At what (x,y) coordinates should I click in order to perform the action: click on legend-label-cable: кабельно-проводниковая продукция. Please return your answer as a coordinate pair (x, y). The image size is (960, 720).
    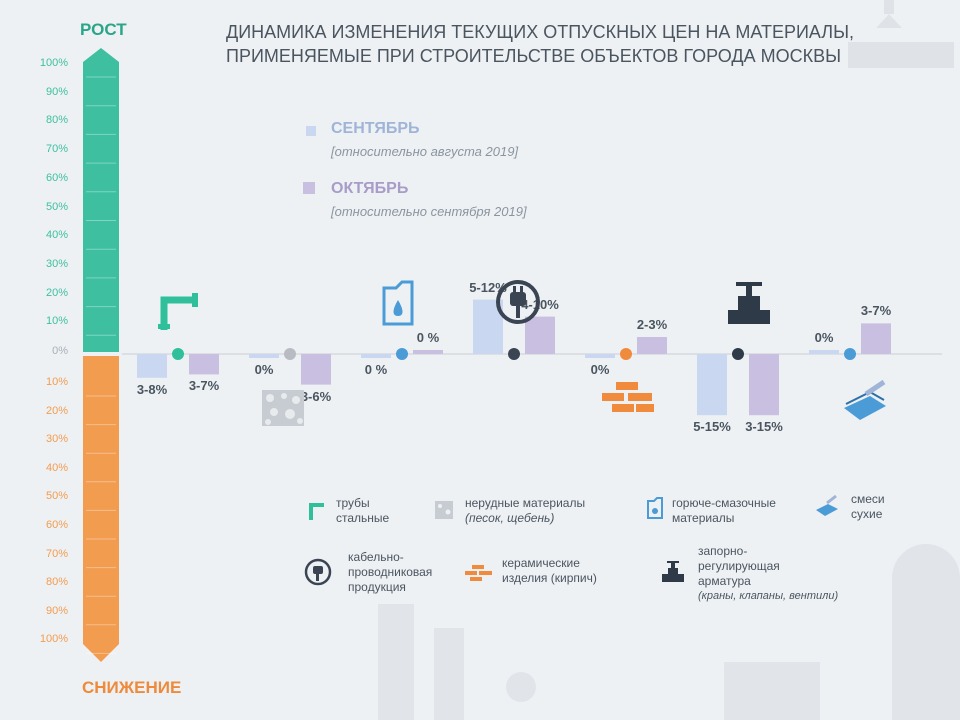
    Looking at the image, I should click on (390, 572).